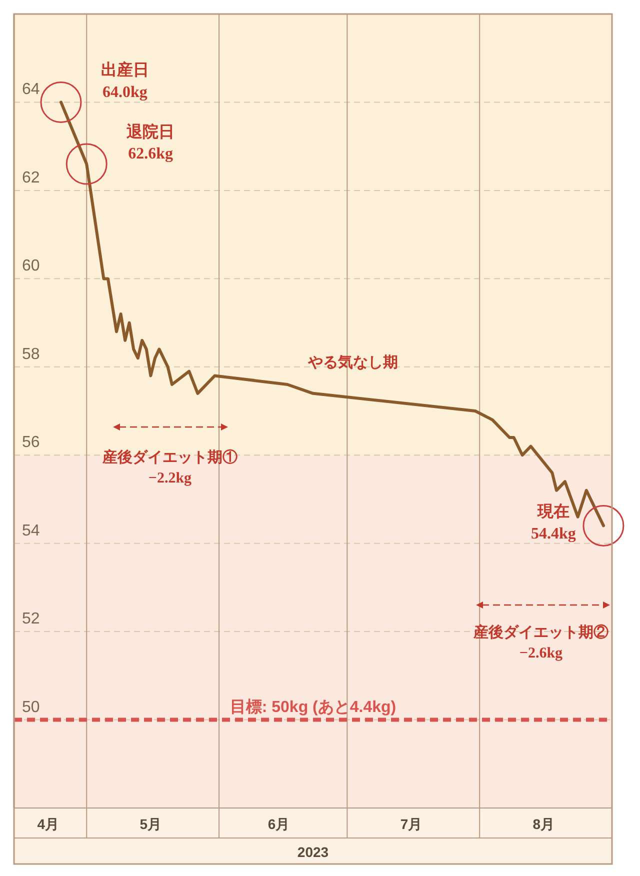 The width and height of the screenshot is (640, 876). I want to click on y-tick-label: 52, so click(31, 619).